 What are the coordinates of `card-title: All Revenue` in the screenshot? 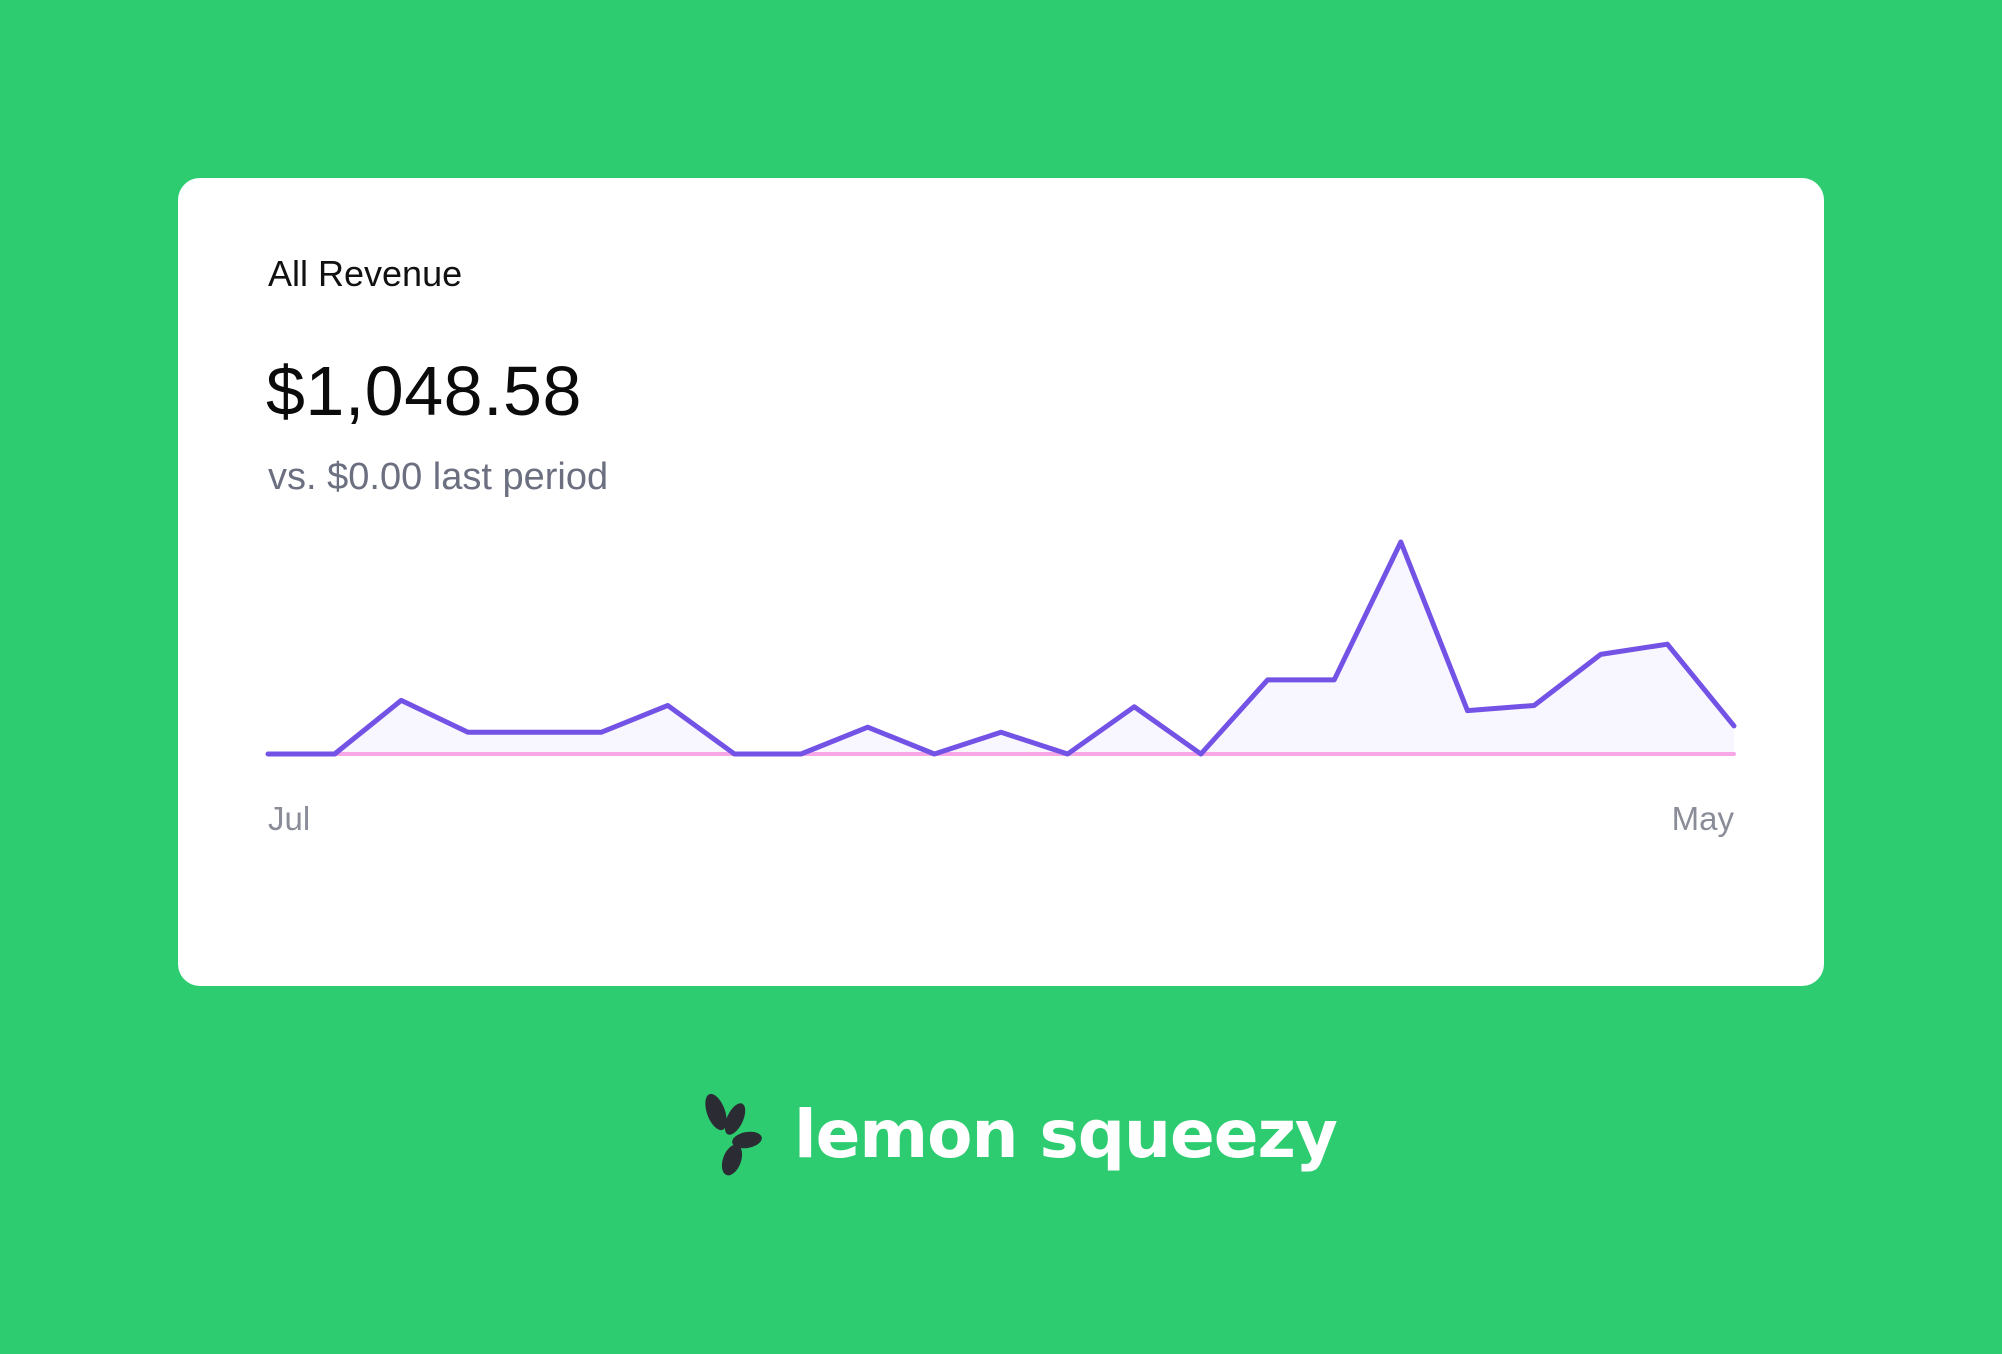 It's located at (365, 273).